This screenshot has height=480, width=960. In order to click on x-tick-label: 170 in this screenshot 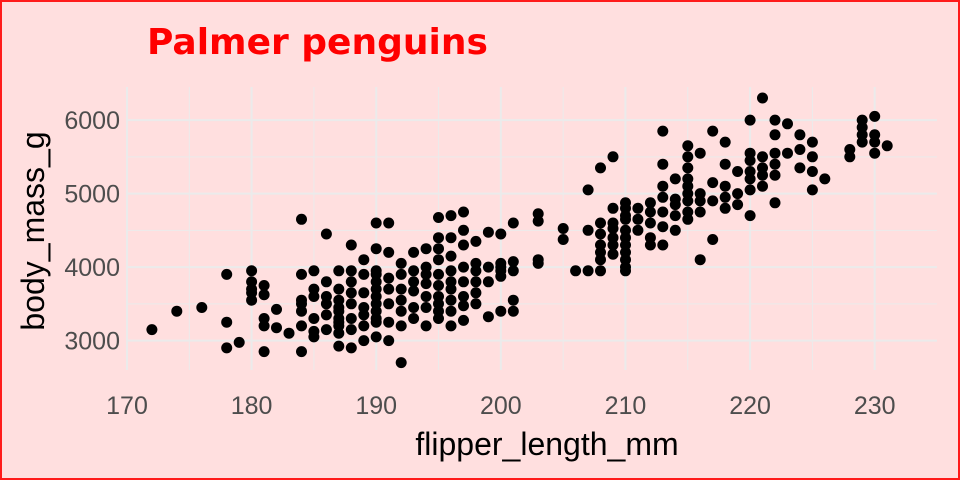, I will do `click(127, 406)`.